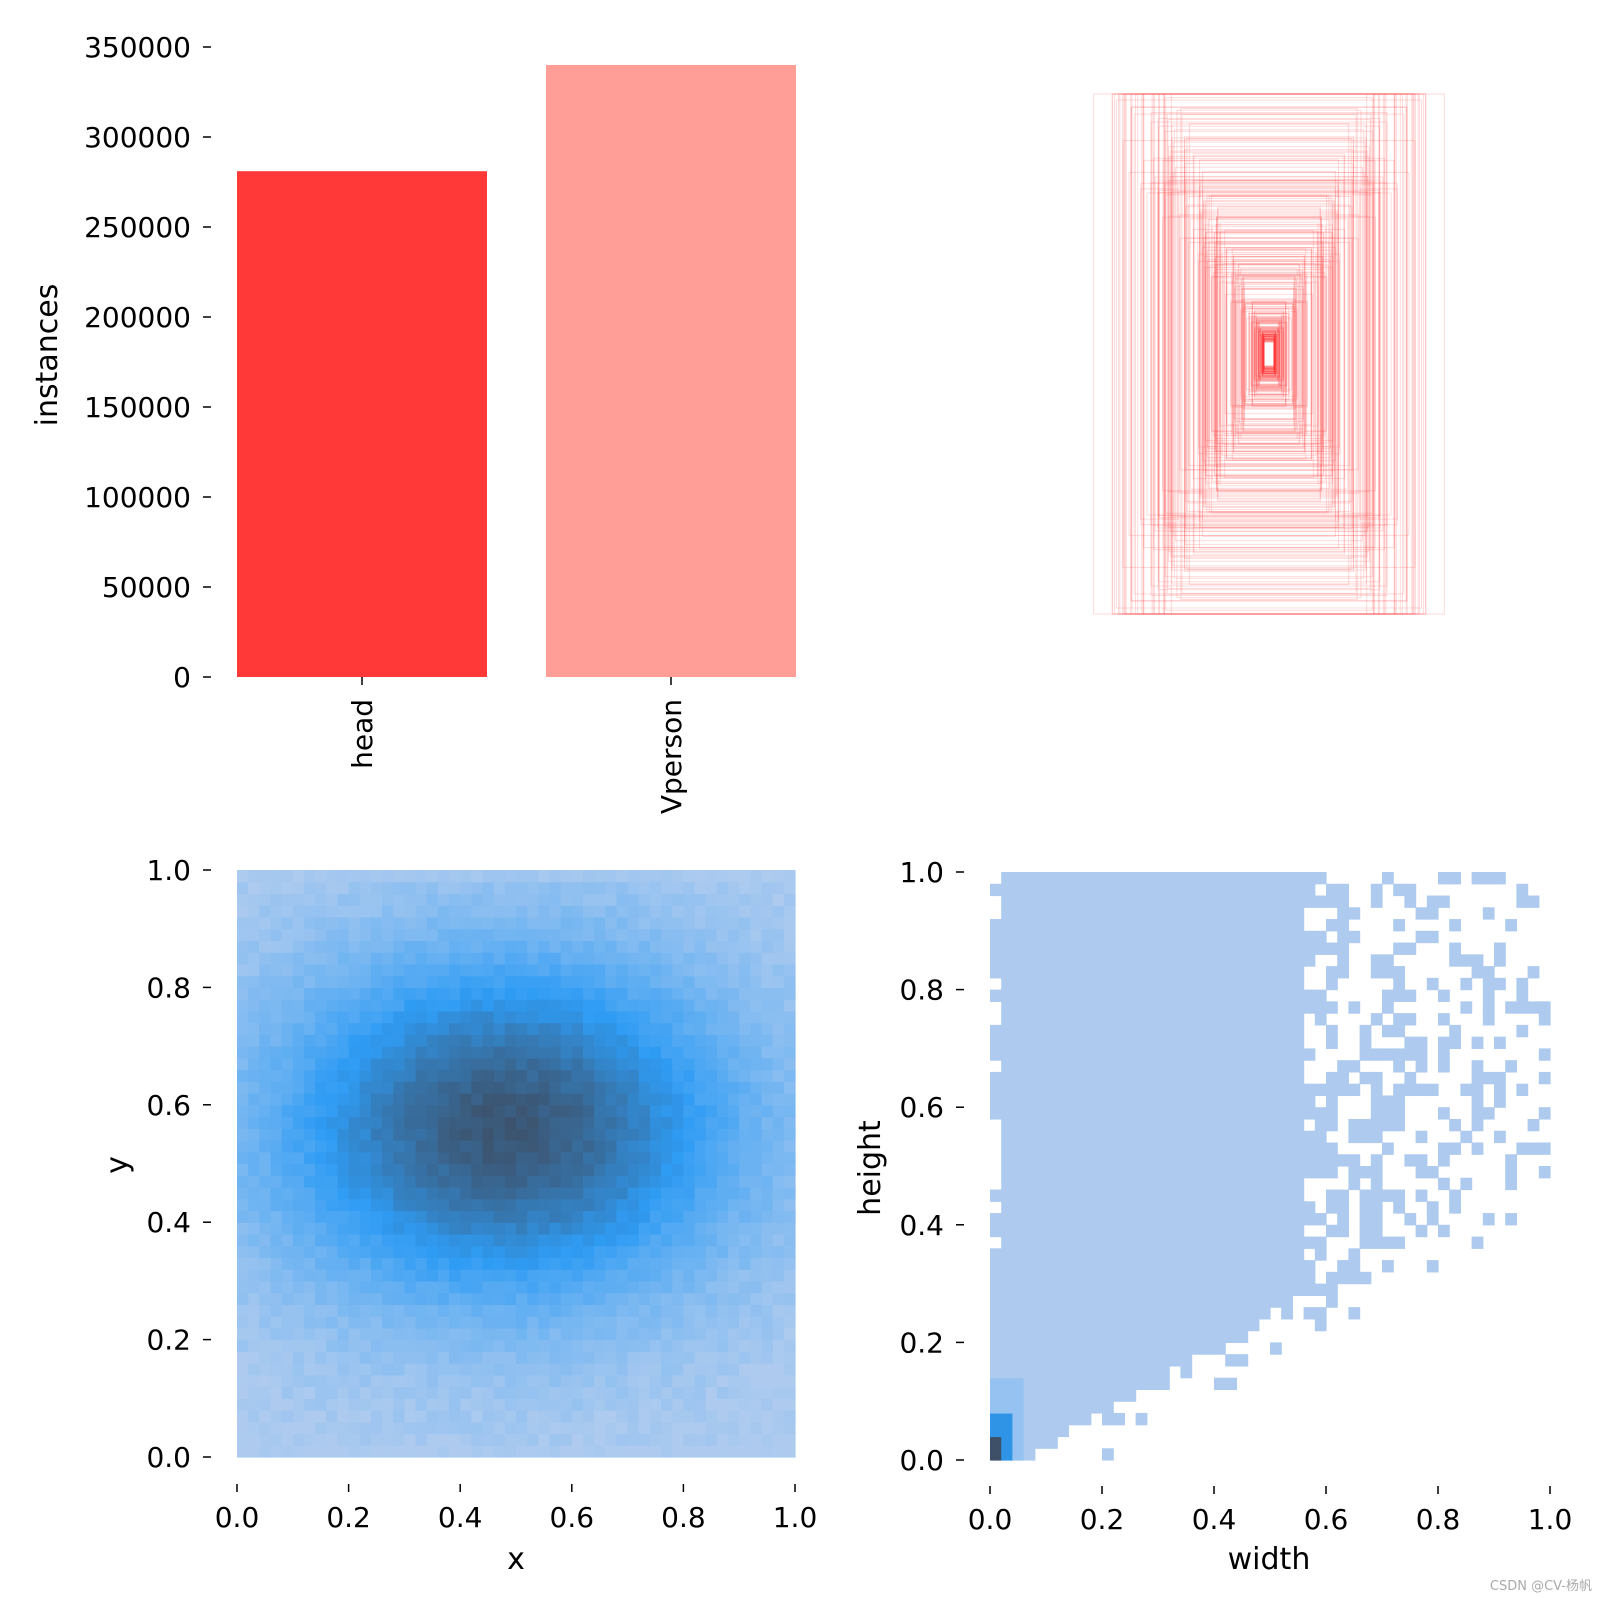  What do you see at coordinates (168, 1457) in the screenshot?
I see `xy-y-tick-label: 0.0` at bounding box center [168, 1457].